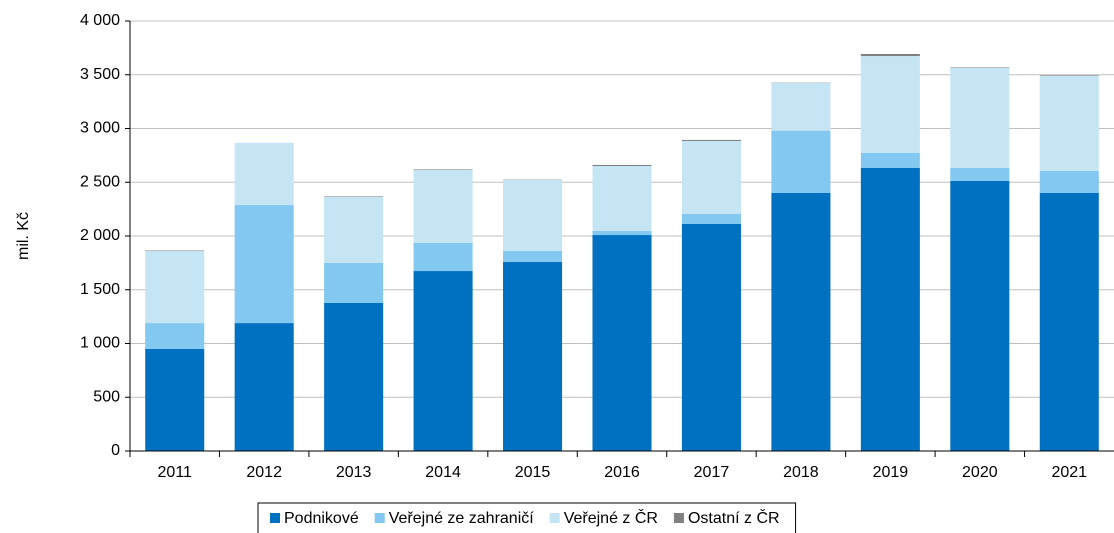 The image size is (1114, 533). I want to click on y-tick-label: 4 000, so click(100, 20).